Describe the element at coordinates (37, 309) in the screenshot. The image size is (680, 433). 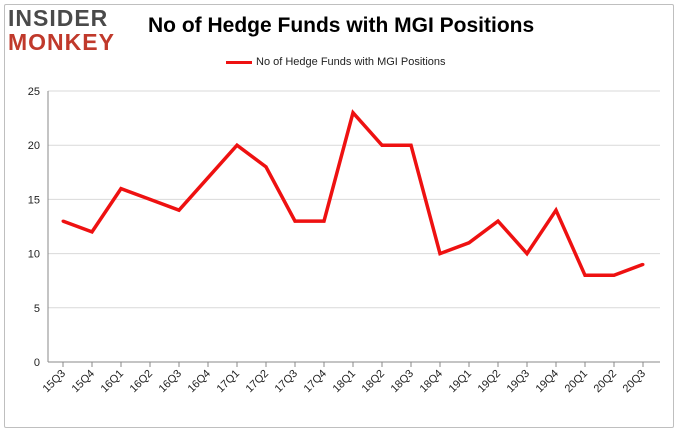
I see `y-tick-label: 5` at that location.